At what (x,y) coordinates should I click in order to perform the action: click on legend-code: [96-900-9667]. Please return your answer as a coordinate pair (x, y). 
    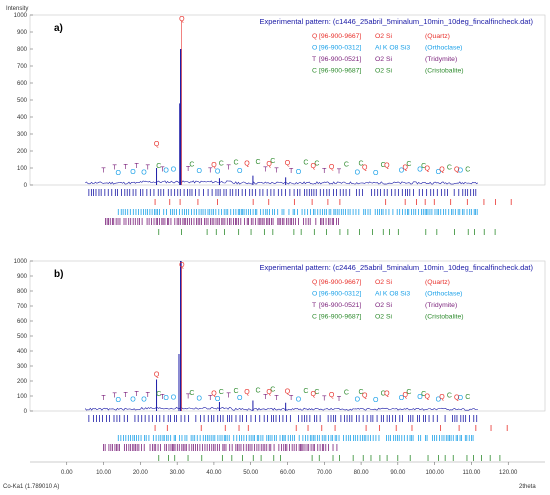
    Looking at the image, I should click on (340, 282).